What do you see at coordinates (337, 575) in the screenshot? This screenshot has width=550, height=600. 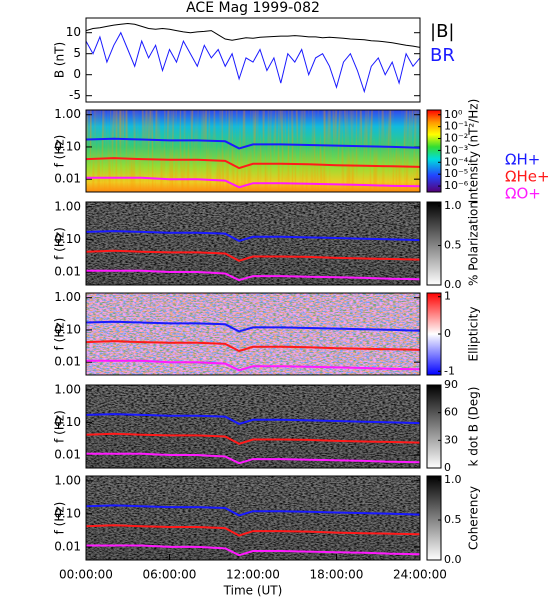 I see `x-tick-label: 18:00:00` at bounding box center [337, 575].